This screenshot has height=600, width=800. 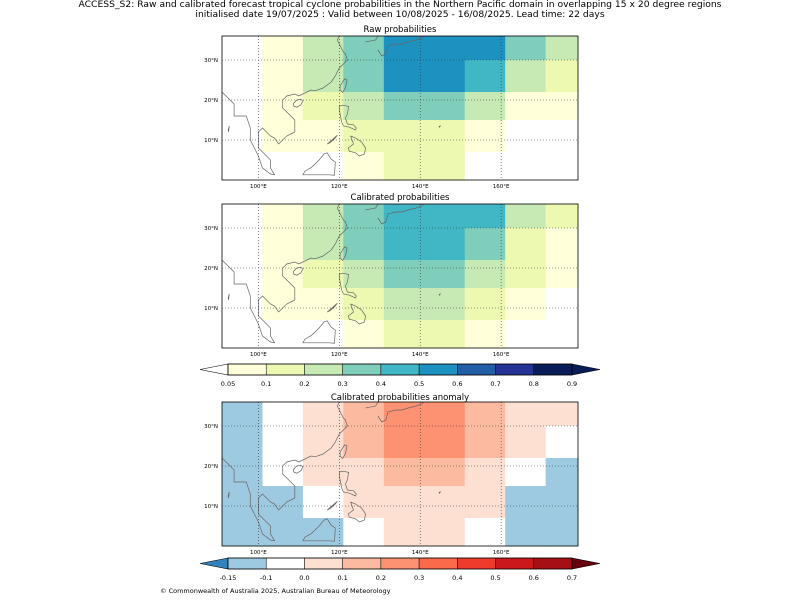 What do you see at coordinates (266, 578) in the screenshot?
I see `colorbar-tick-label: -0.1` at bounding box center [266, 578].